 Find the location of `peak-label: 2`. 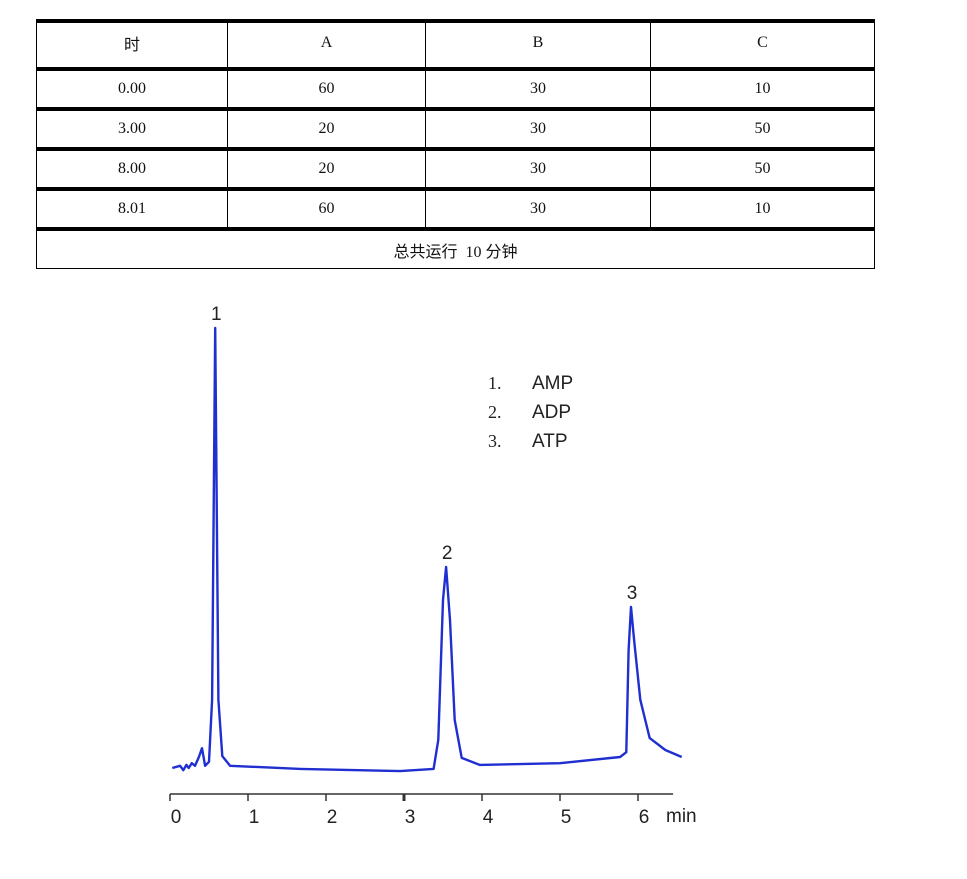

peak-label: 2 is located at coordinates (447, 553).